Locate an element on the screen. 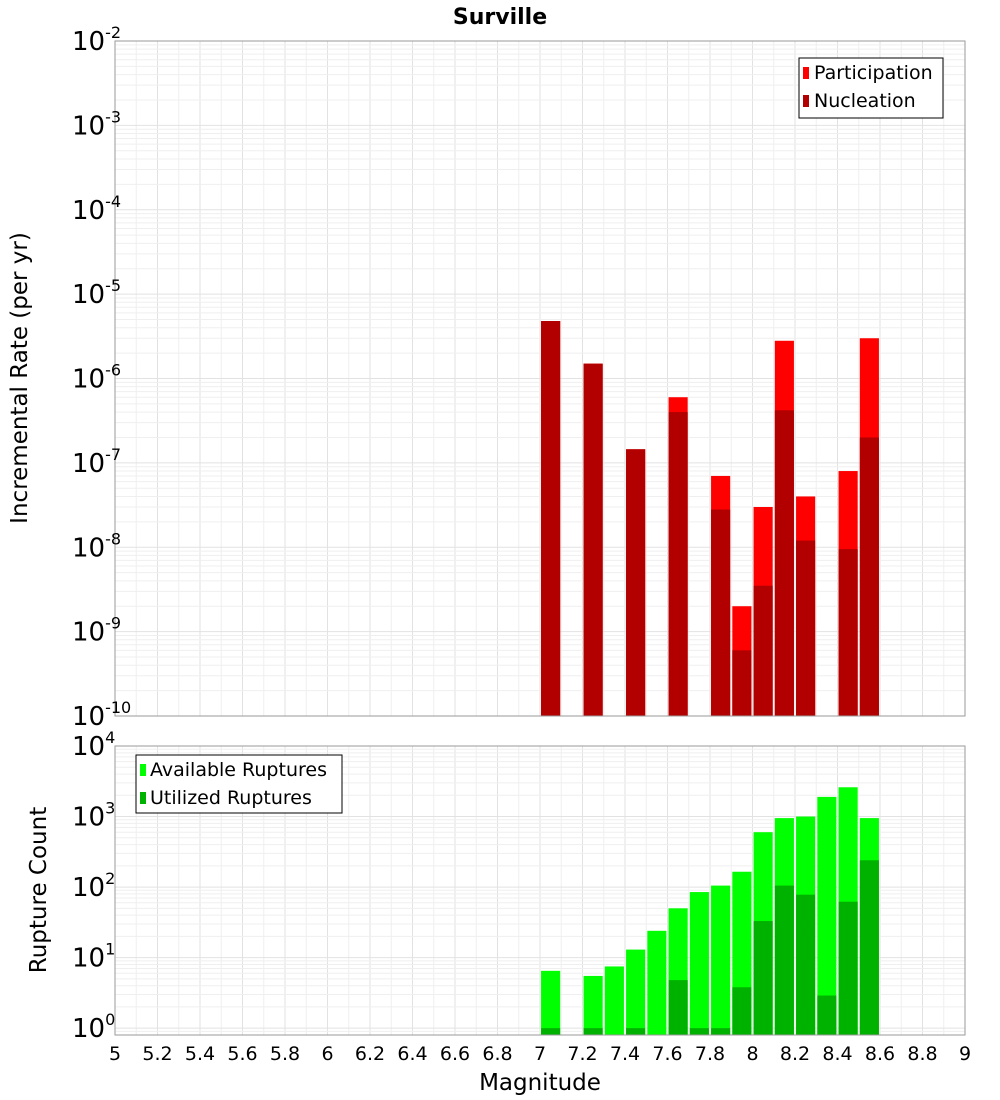 This screenshot has width=1000, height=1100. bottom-legend: Available Ruptures Utilized Ruptures is located at coordinates (239, 784).